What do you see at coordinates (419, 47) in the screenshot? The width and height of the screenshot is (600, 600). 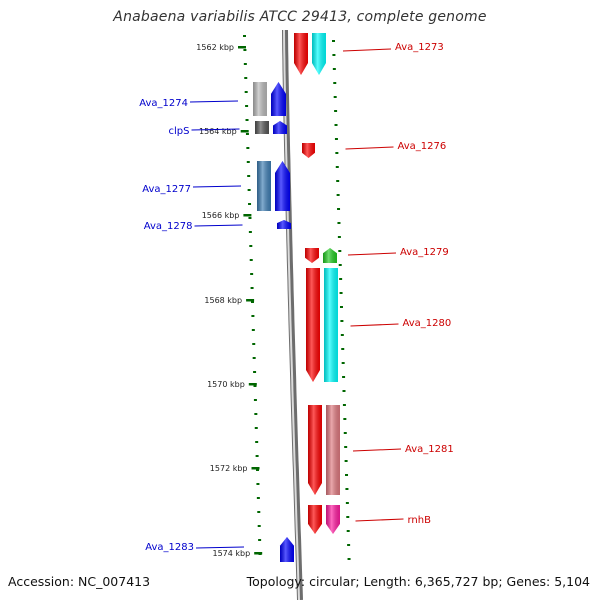 I see `gene-label: Ava_1273` at bounding box center [419, 47].